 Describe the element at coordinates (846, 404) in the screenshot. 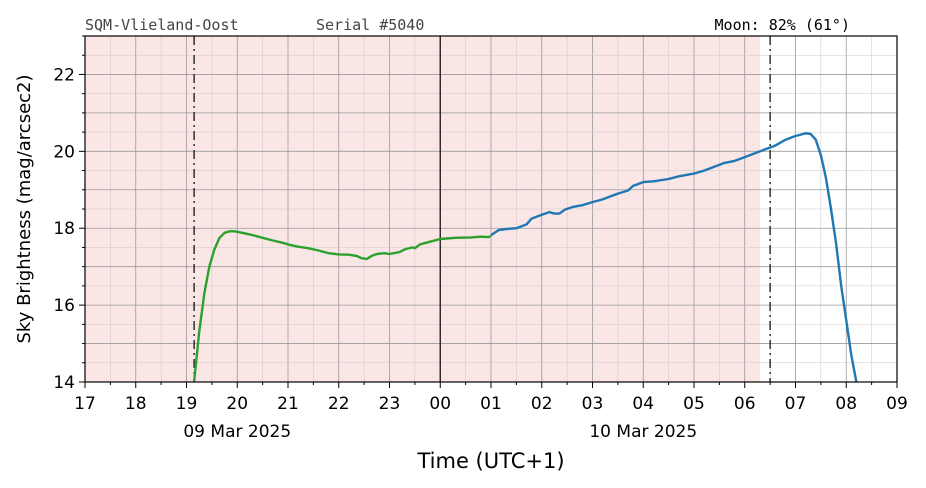

I see `x-tick-label: 08` at that location.